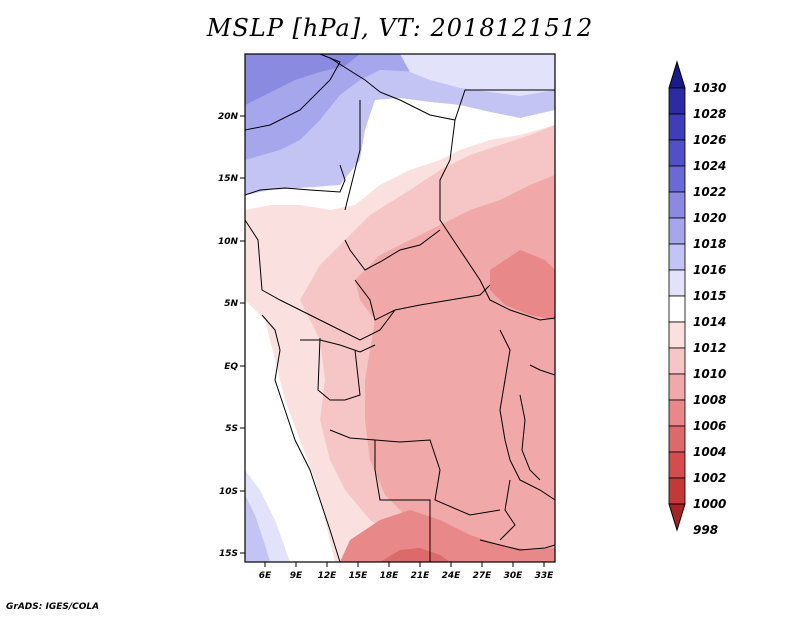  Describe the element at coordinates (677, 74) in the screenshot. I see `colorbar-top-arrow` at that location.